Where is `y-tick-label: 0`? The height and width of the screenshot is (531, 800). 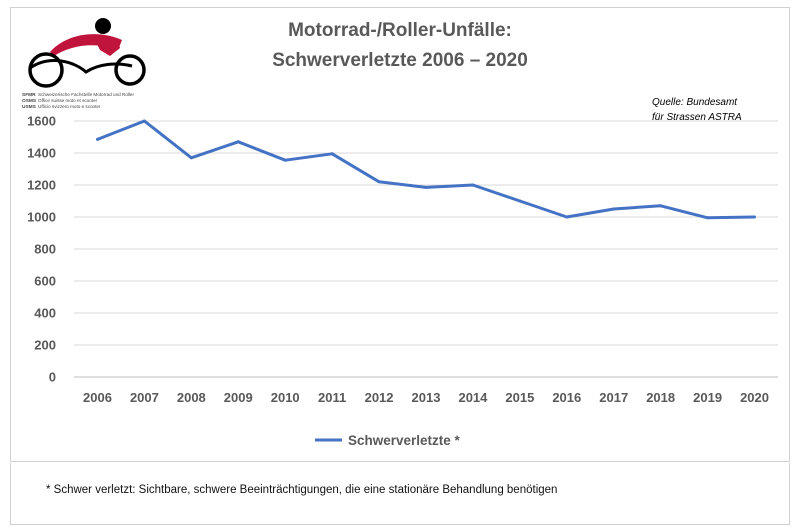 y-tick-label: 0 is located at coordinates (52, 377).